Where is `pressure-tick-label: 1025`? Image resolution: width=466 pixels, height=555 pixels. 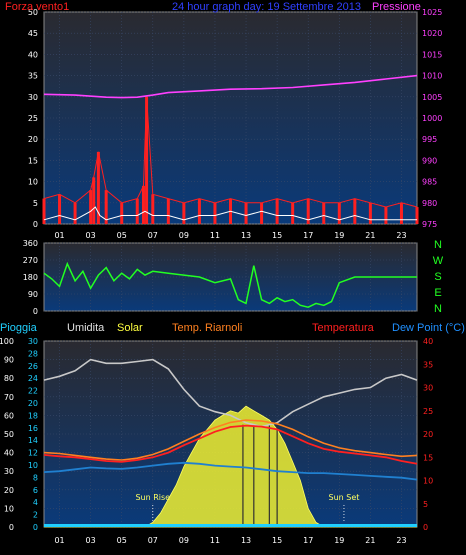 pressure-tick-label: 1025 is located at coordinates (432, 12).